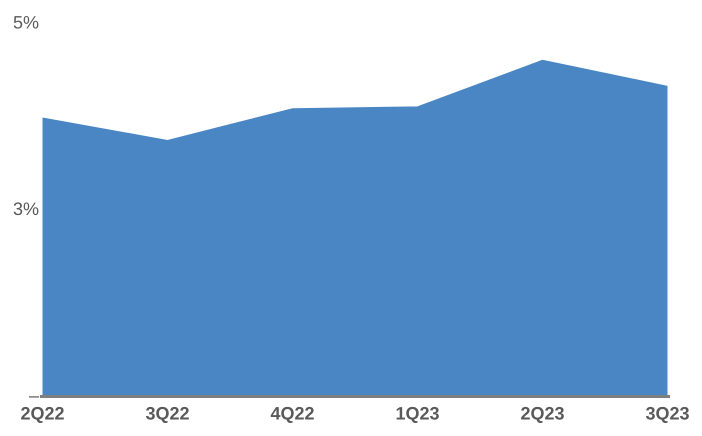  Describe the element at coordinates (417, 414) in the screenshot. I see `x-tick-label: 1Q23` at that location.